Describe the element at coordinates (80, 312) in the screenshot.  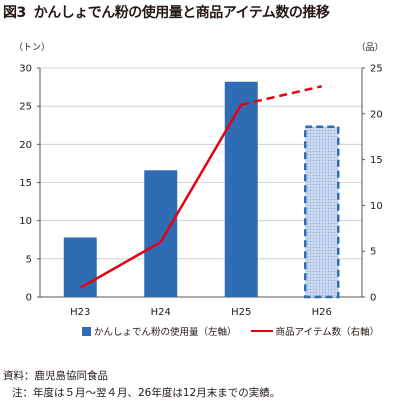
I see `x-tick-label: H23` at that location.